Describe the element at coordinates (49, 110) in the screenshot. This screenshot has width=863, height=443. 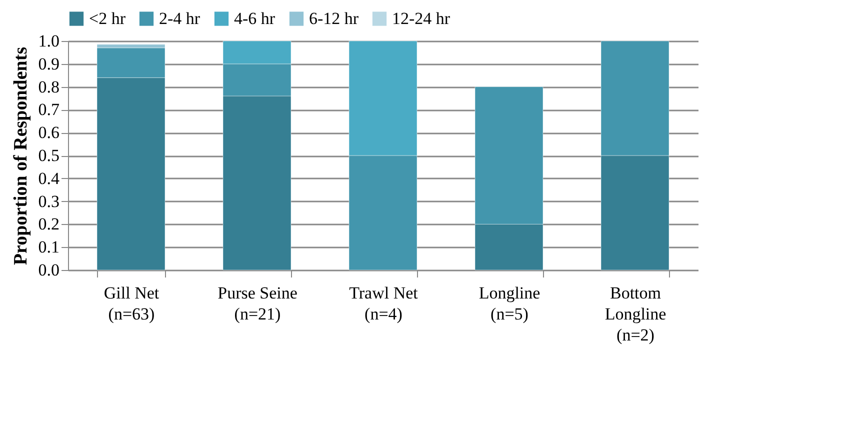
I see `y-tick-label: 0.7` at that location.